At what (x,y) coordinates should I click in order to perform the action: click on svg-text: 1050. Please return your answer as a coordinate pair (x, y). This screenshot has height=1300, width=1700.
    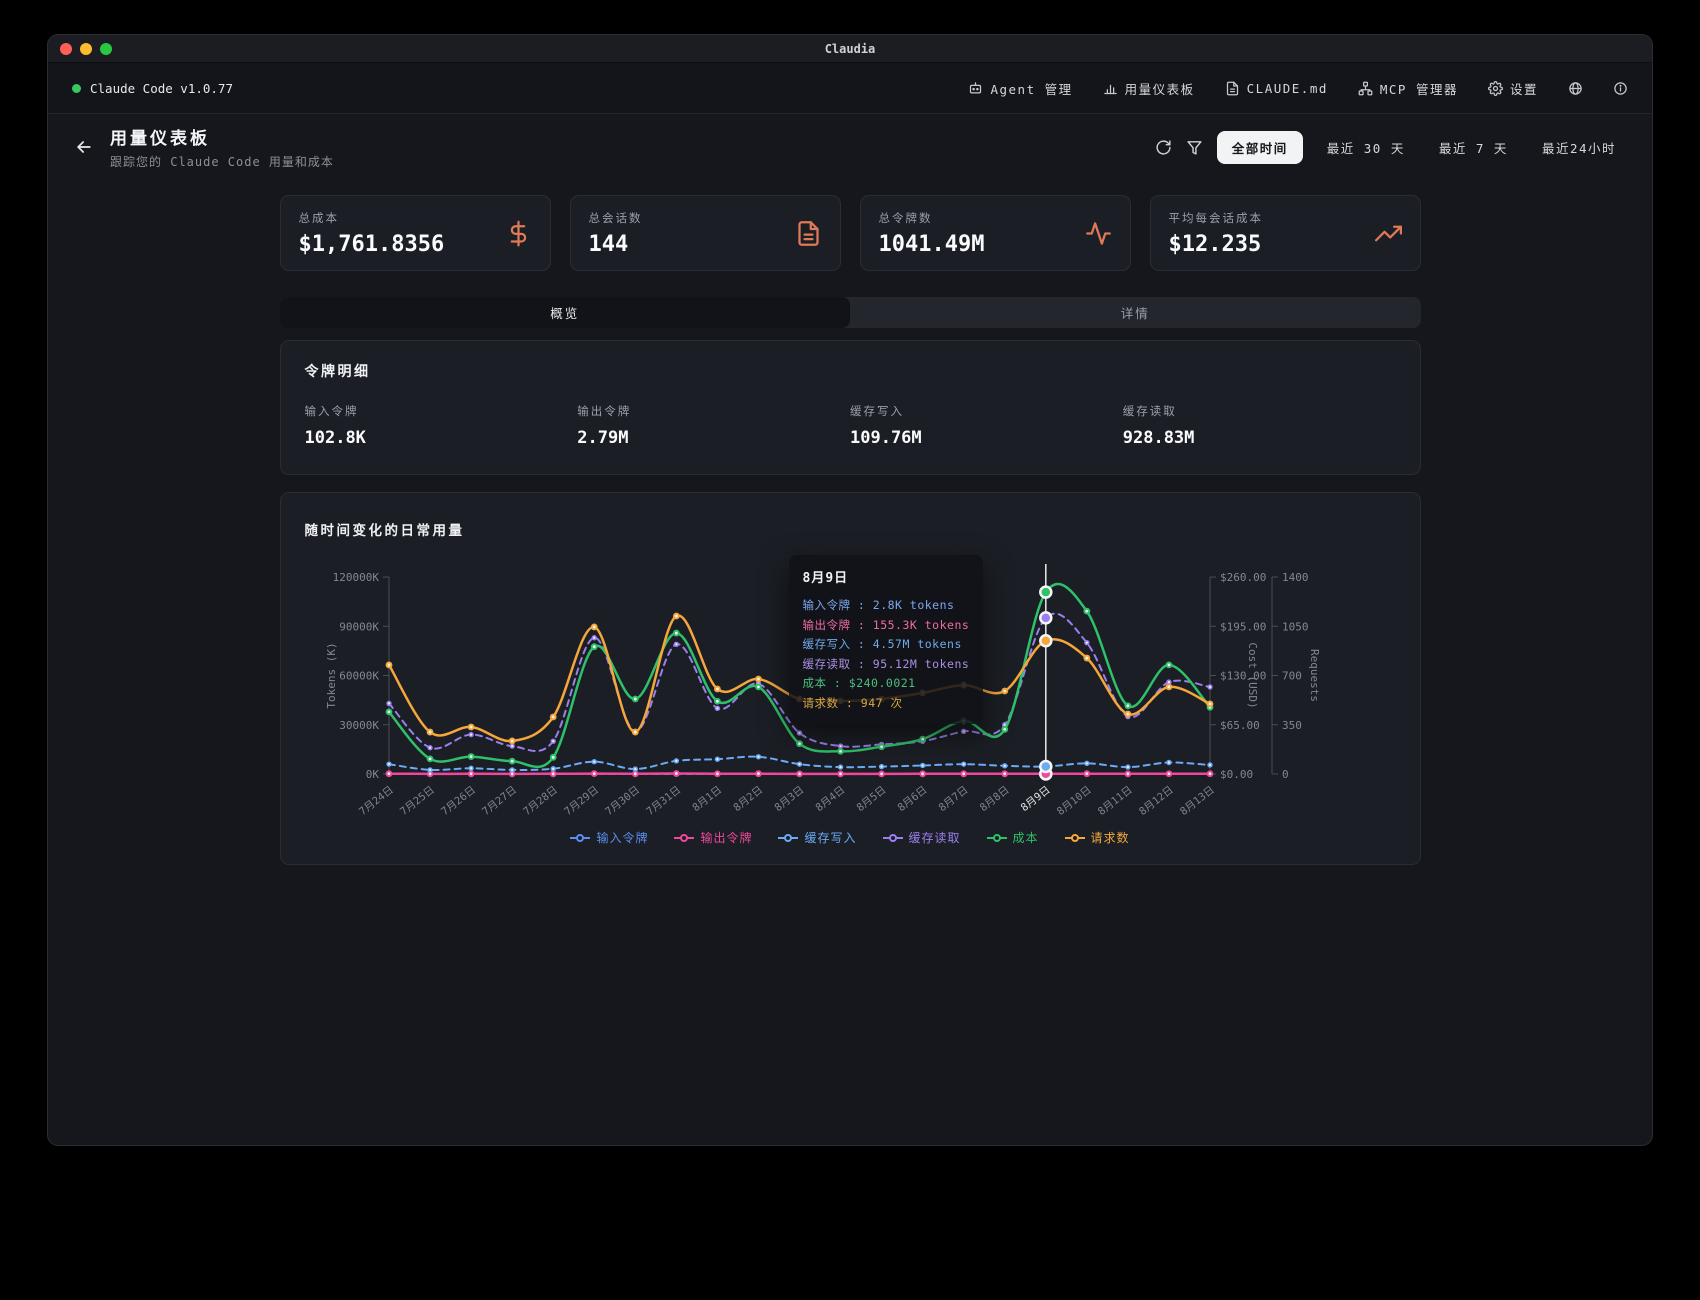
    Looking at the image, I should click on (1295, 626).